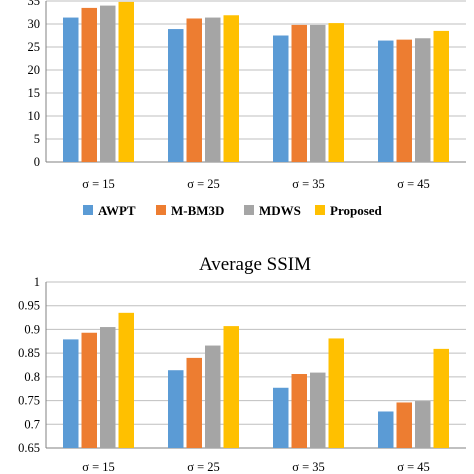  I want to click on legend-swatch-proposed, so click(320, 210).